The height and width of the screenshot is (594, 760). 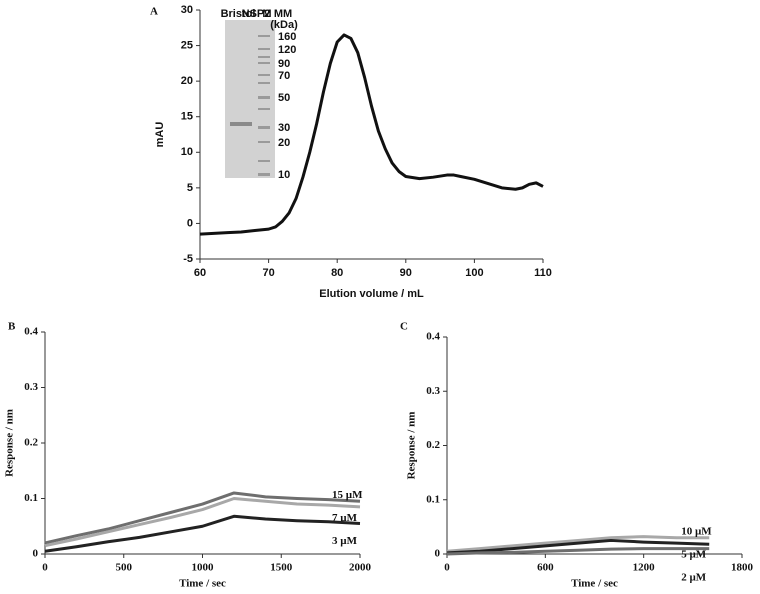 I want to click on x-tick-label: 80, so click(x=337, y=273).